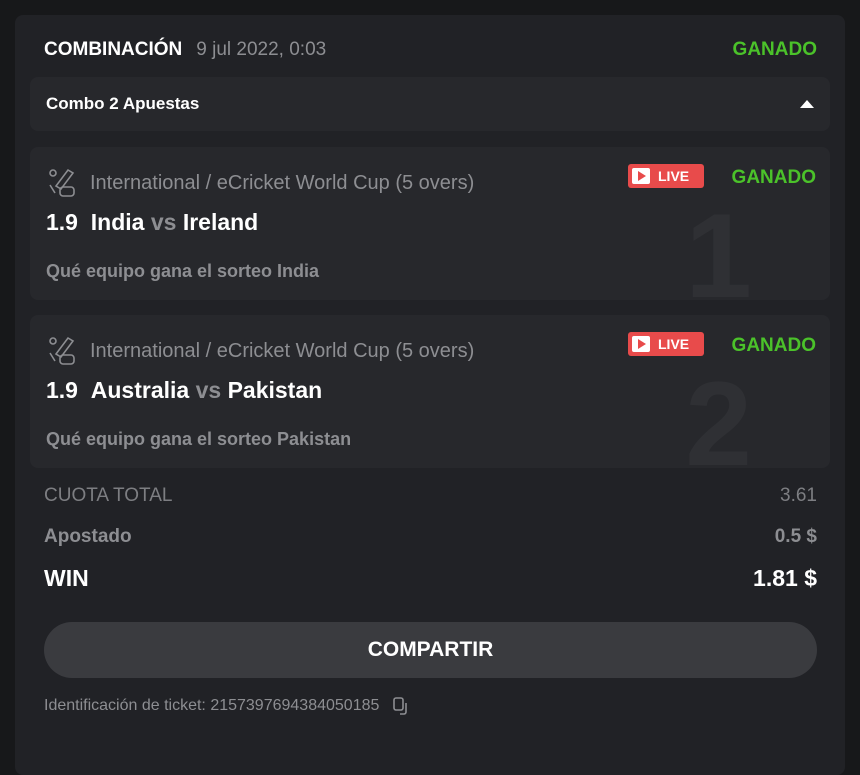 The height and width of the screenshot is (775, 860). What do you see at coordinates (199, 439) in the screenshot?
I see `pick: Qué equipo gana el sorteo Pakistan` at bounding box center [199, 439].